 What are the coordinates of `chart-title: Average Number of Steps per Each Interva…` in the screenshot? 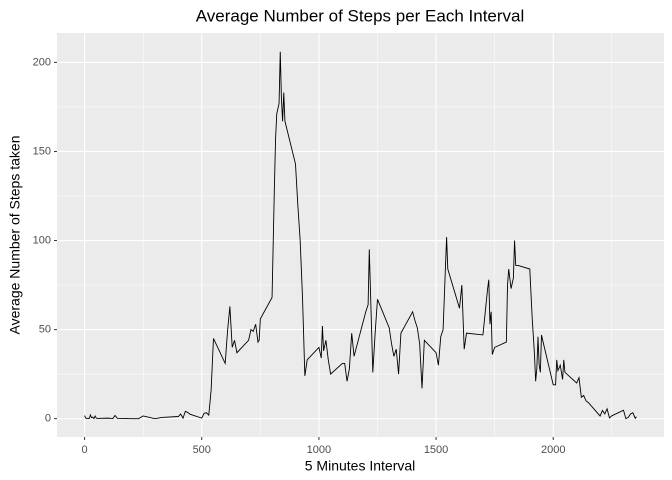 It's located at (360, 15).